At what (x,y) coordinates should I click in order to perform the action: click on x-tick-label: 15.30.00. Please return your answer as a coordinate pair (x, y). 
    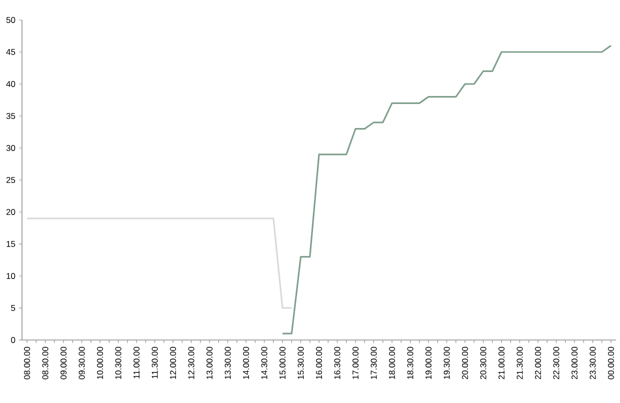
    Looking at the image, I should click on (301, 362).